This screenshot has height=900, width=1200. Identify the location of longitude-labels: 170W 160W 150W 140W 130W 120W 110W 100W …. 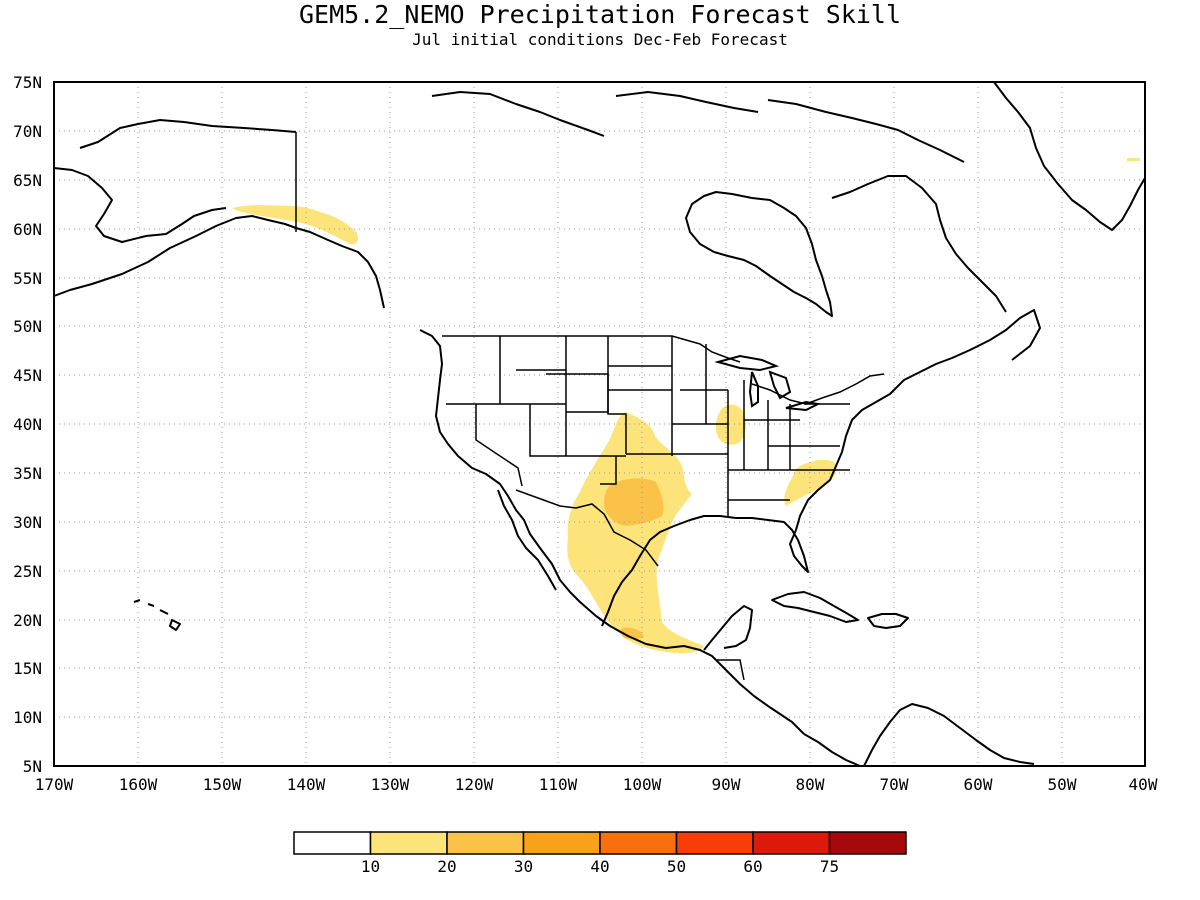
(596, 784).